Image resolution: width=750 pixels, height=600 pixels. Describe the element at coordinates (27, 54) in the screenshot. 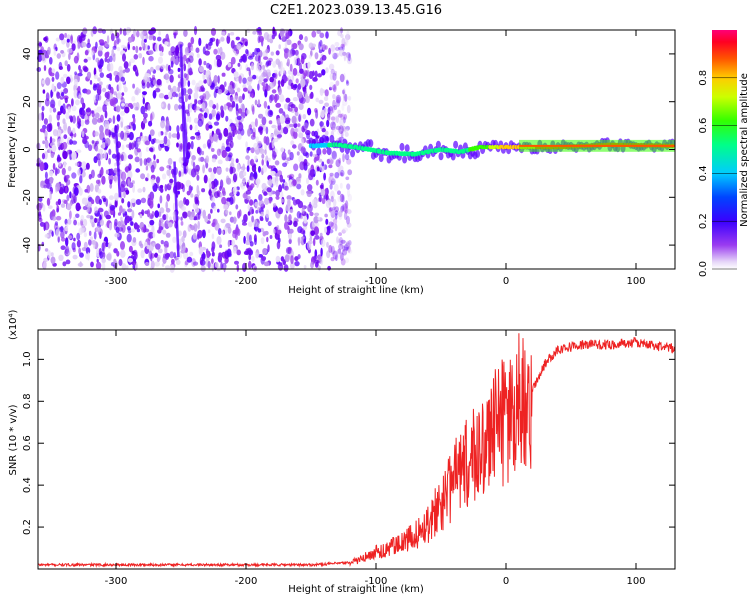

I see `y-tick-label: 40` at that location.